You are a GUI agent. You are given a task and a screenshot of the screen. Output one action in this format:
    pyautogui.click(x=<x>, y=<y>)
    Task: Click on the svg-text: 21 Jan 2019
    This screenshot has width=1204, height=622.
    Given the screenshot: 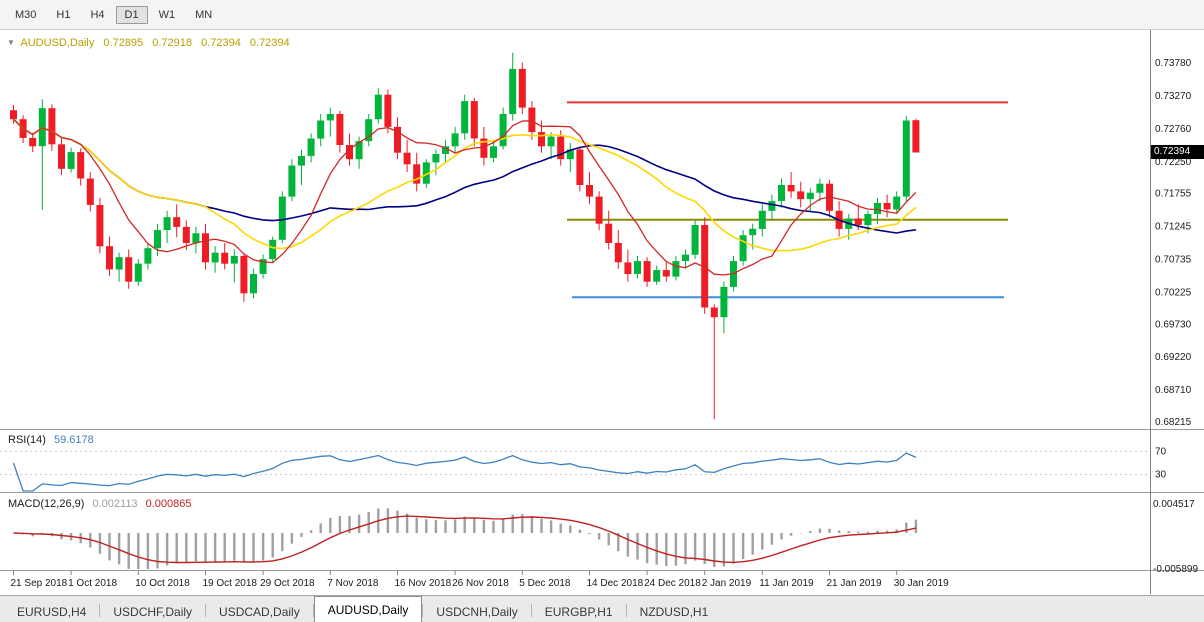 What is the action you would take?
    pyautogui.click(x=854, y=583)
    